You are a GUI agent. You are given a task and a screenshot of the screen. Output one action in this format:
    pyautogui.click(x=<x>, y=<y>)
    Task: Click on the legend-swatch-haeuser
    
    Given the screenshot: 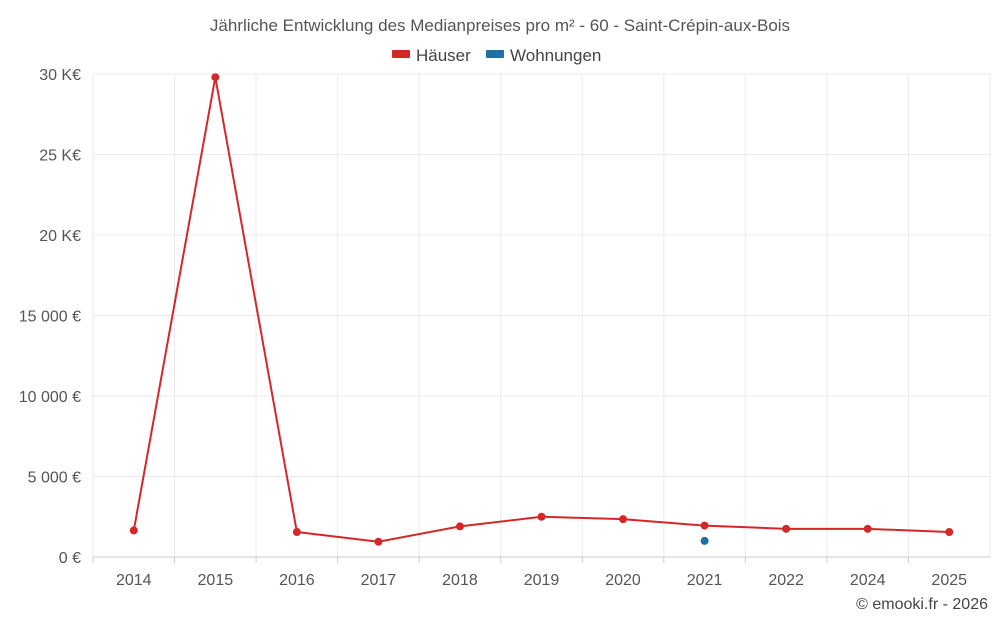 What is the action you would take?
    pyautogui.click(x=401, y=54)
    